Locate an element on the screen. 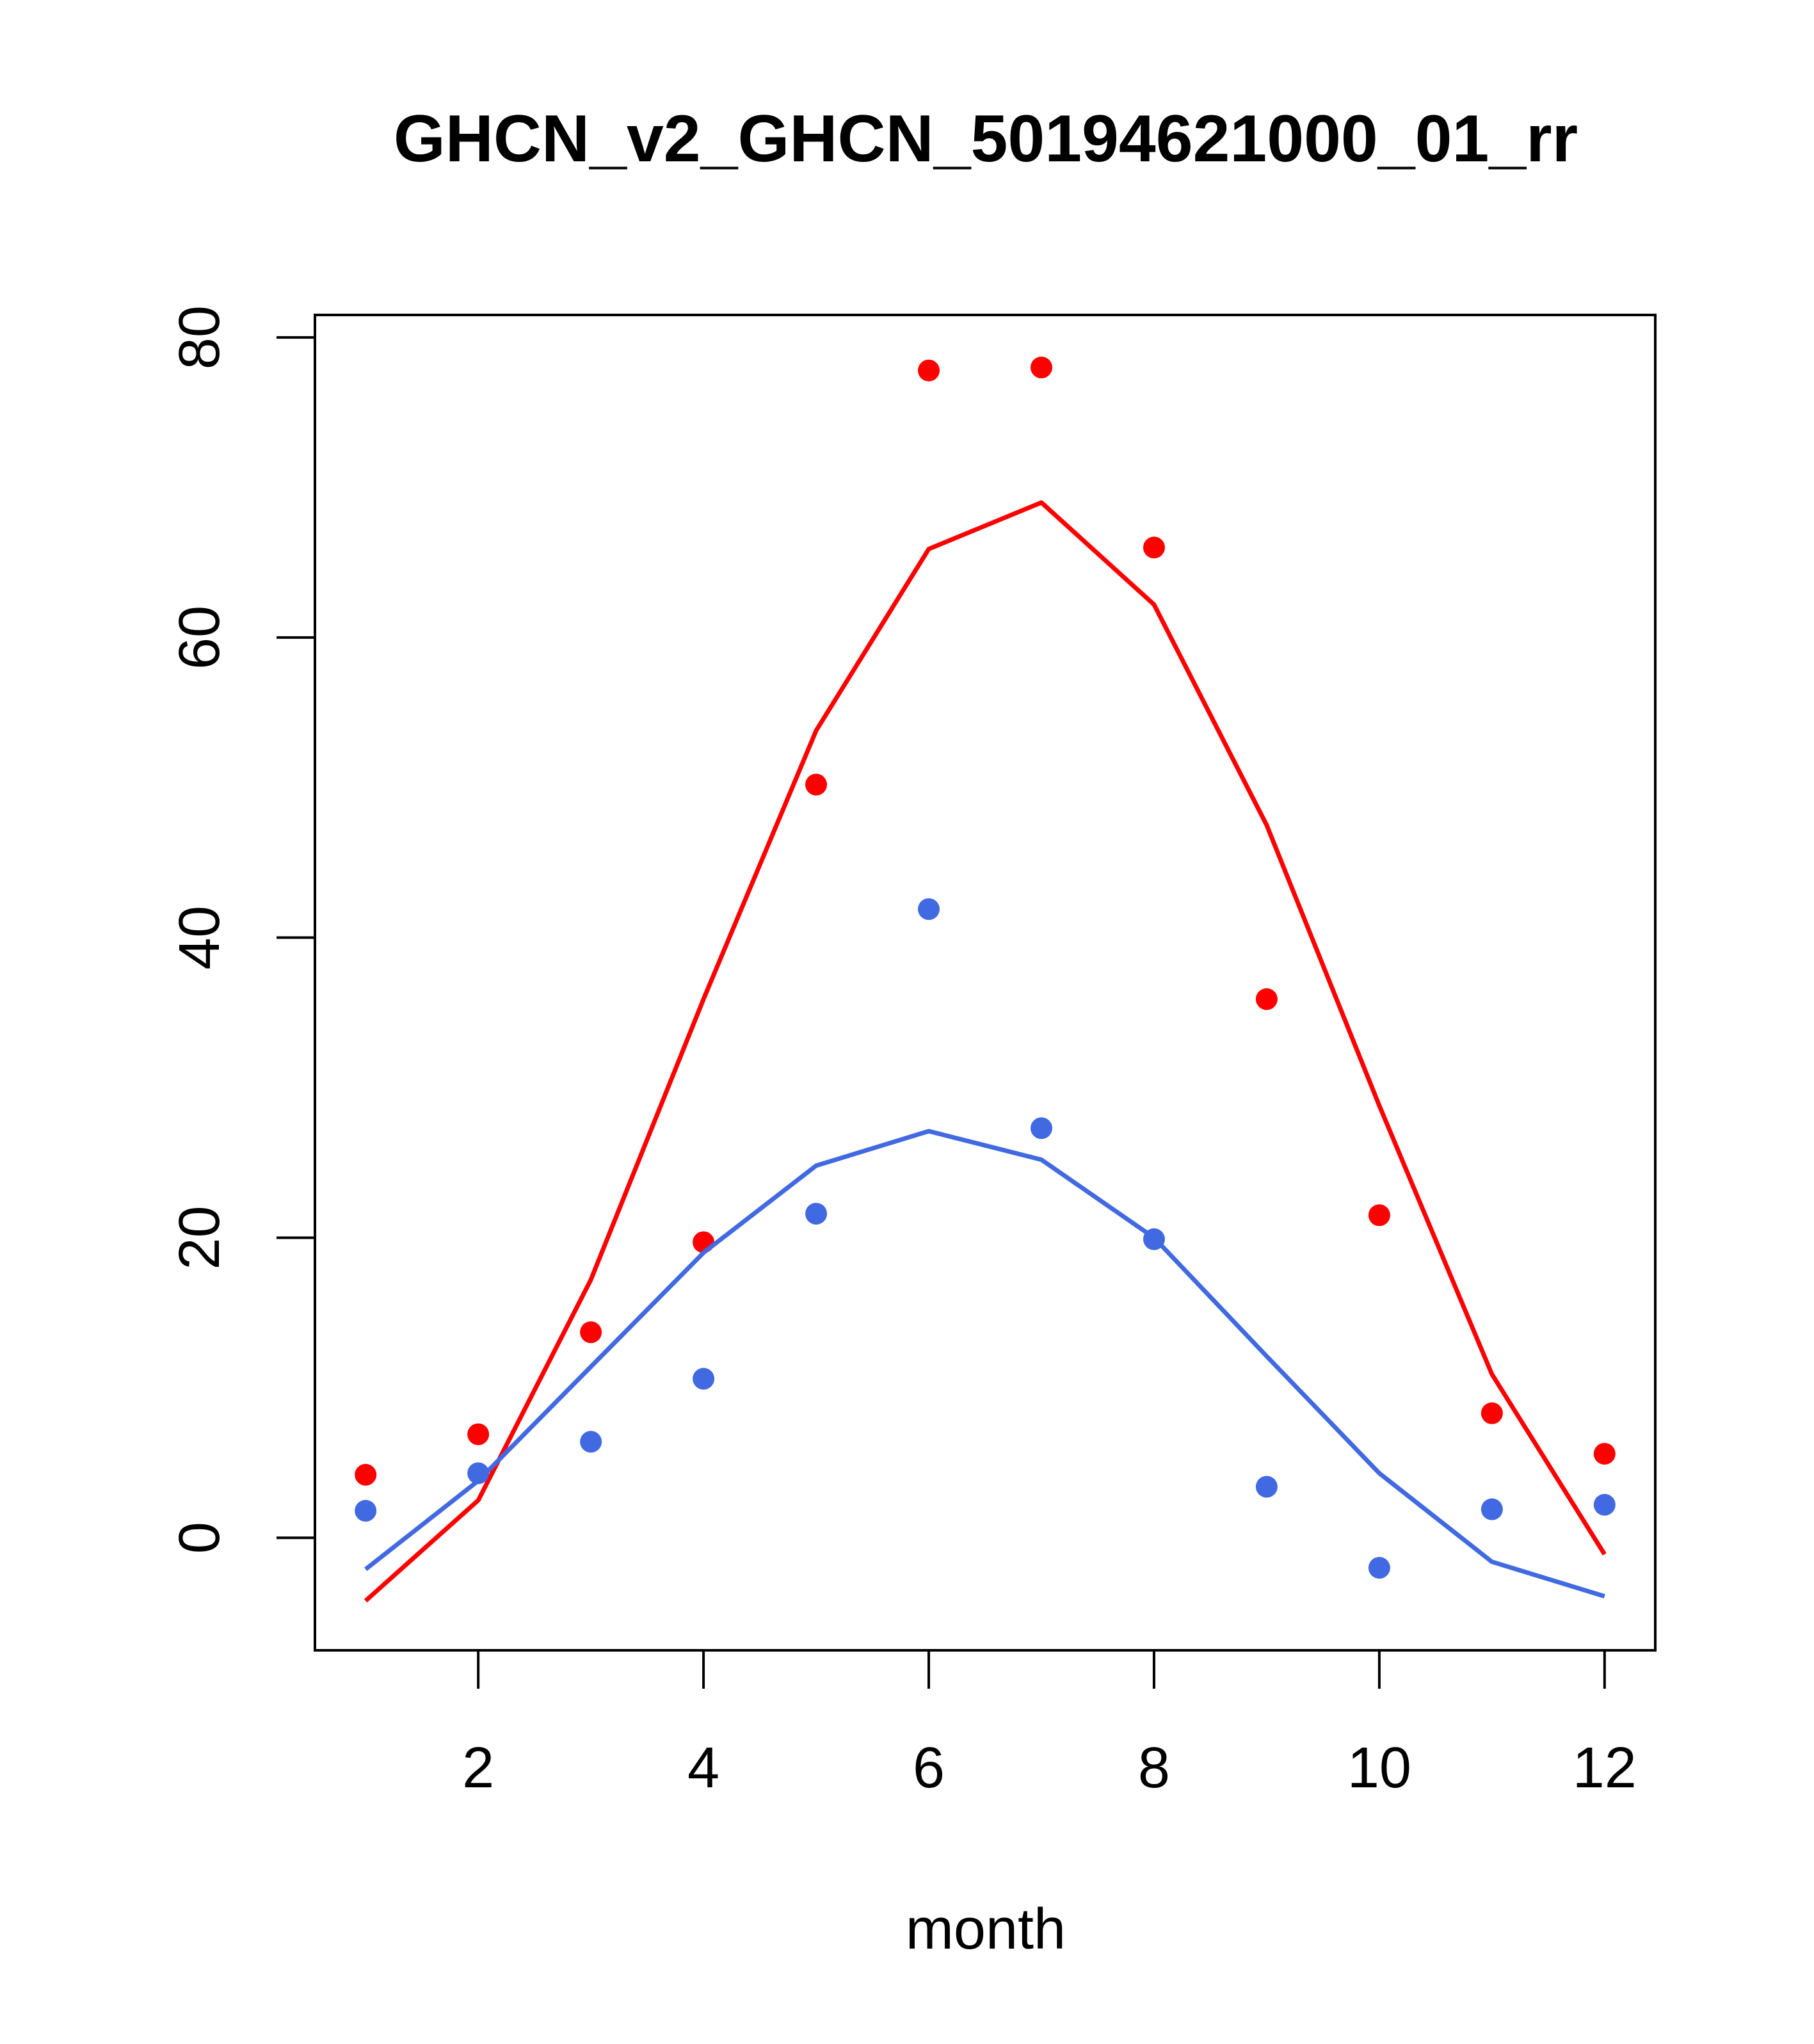  y-tick-label: 60 is located at coordinates (200, 638).